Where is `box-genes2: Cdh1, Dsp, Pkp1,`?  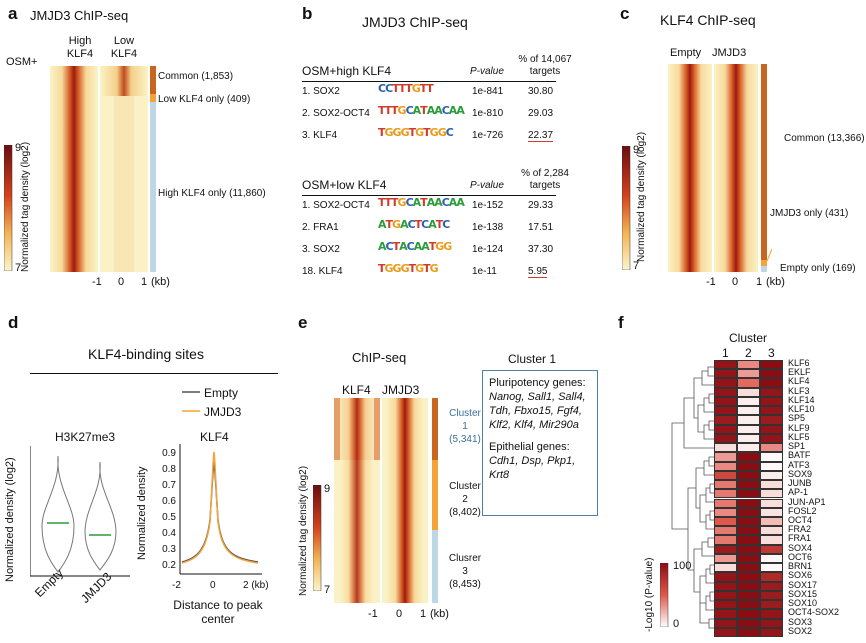 box-genes2: Cdh1, Dsp, Pkp1, is located at coordinates (532, 461).